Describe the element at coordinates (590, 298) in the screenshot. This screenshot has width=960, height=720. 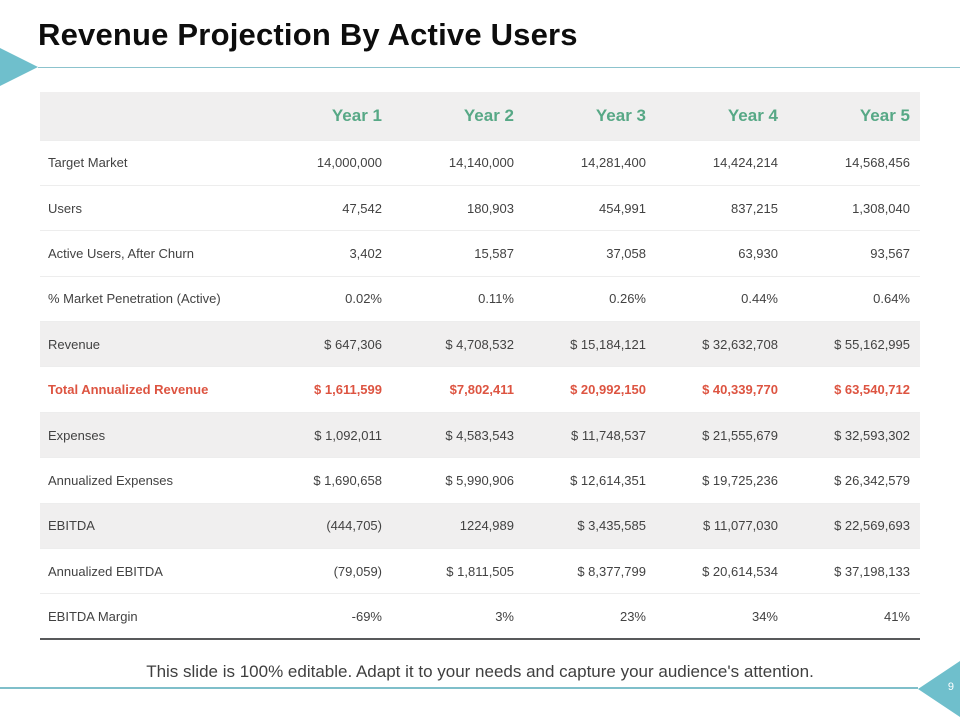
I see `value-cell: 0.26%` at that location.